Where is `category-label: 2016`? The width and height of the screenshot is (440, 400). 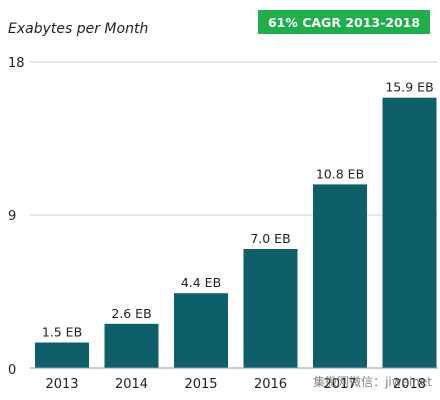
category-label: 2016 is located at coordinates (270, 384).